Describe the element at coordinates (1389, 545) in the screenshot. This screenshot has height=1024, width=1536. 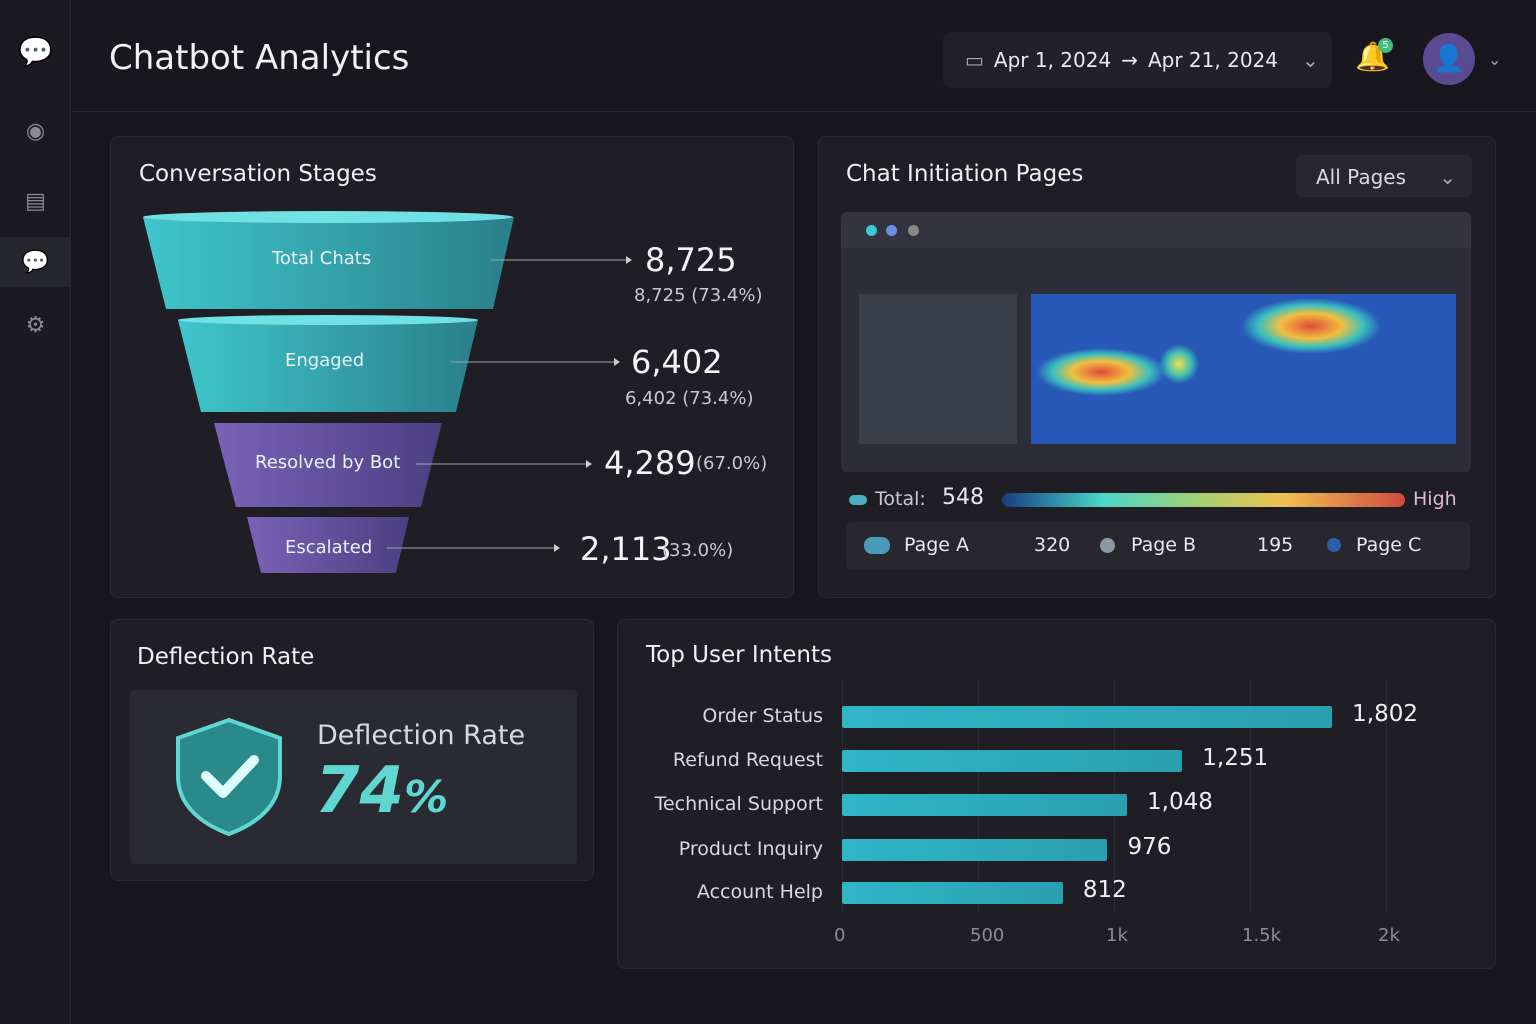
I see `legend-label: Page C` at that location.